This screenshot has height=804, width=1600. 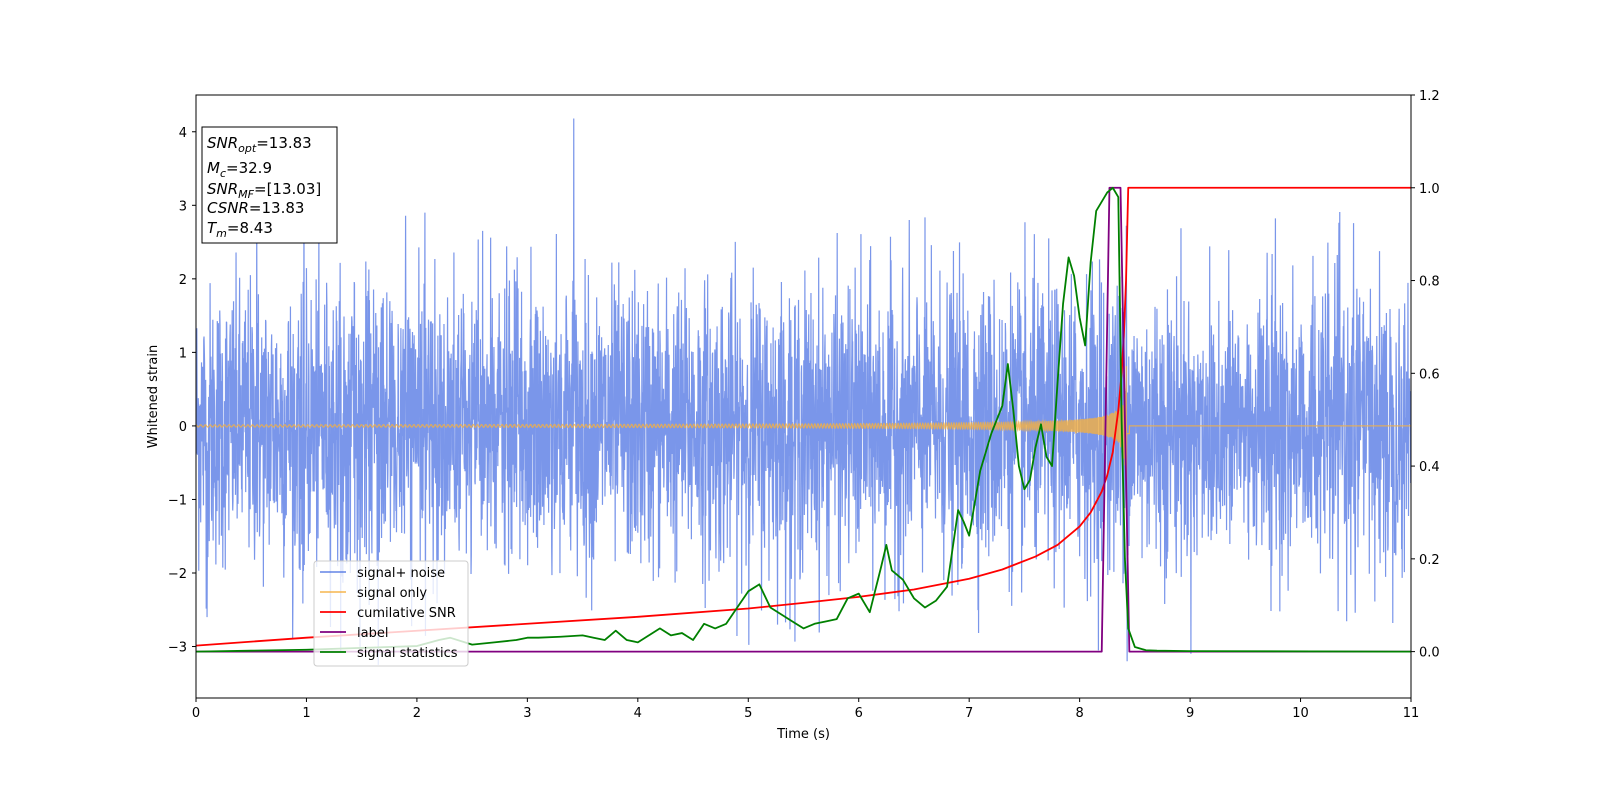 I want to click on x-tick-label: 10, so click(x=1300, y=713).